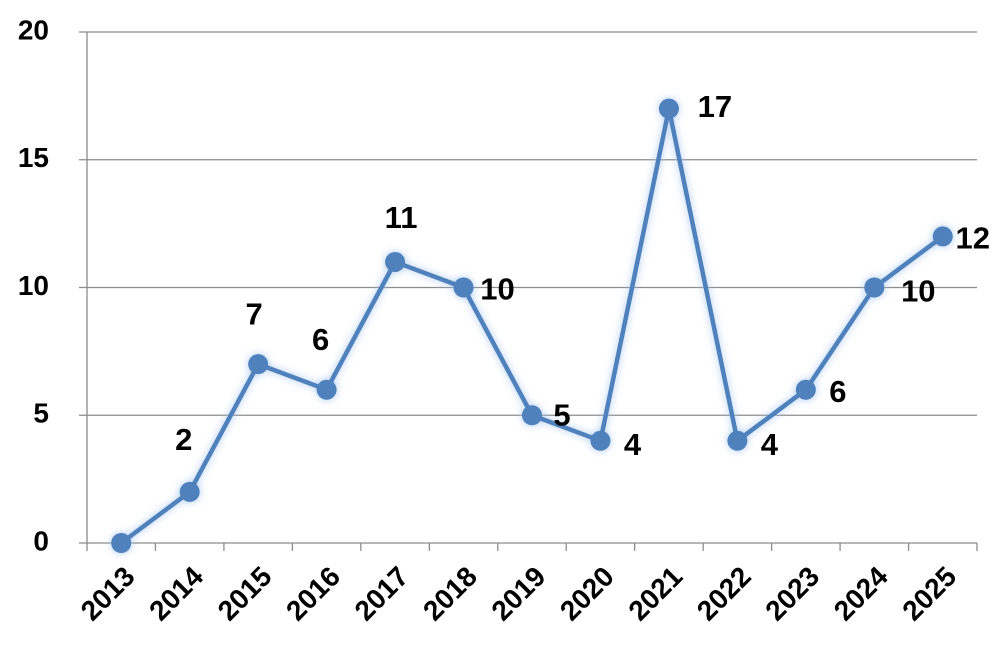 Image resolution: width=1000 pixels, height=667 pixels. Describe the element at coordinates (655, 594) in the screenshot. I see `x-tick-label: 2021` at that location.